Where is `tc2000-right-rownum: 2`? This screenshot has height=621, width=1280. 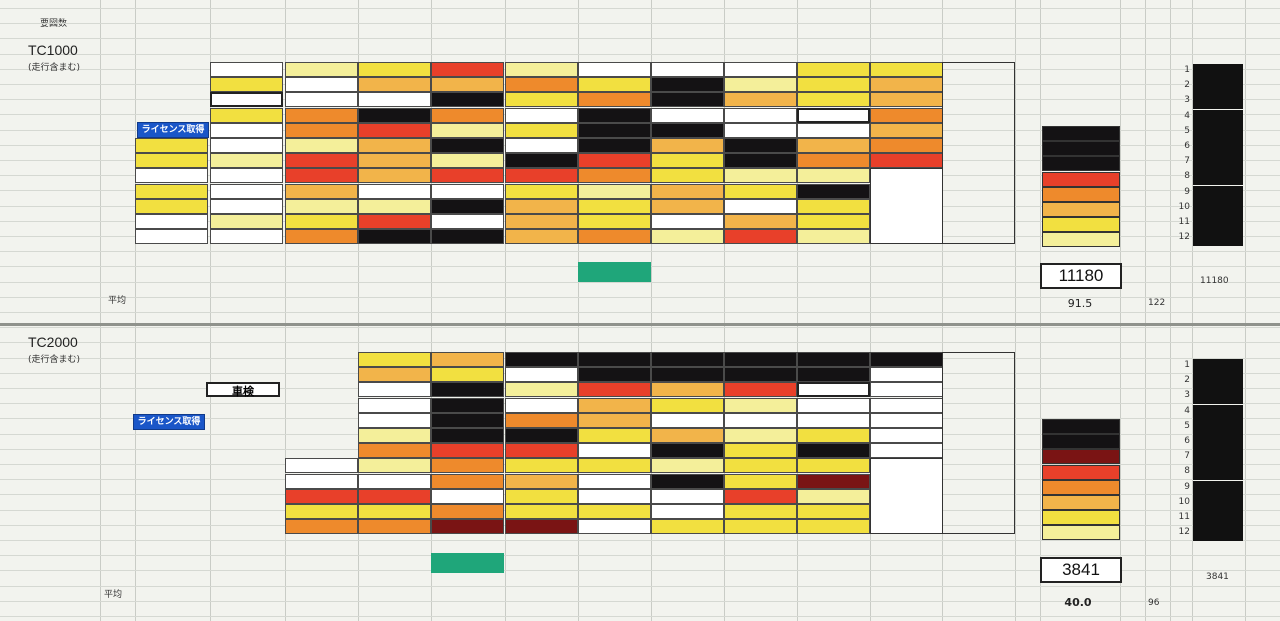
tc2000-right-rownum: 2 is located at coordinates (1187, 380).